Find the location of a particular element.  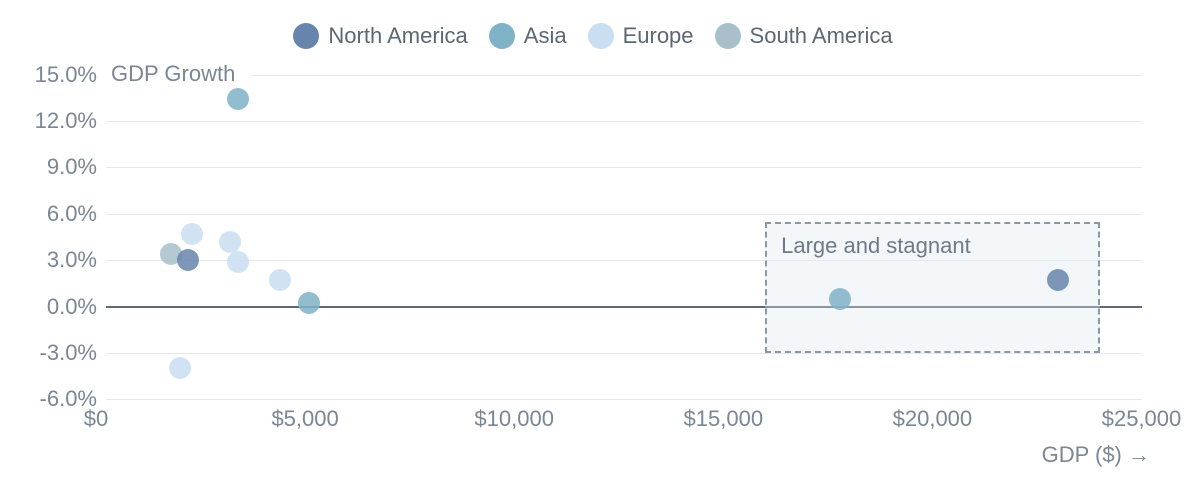

y-axis-title: GDP Growth is located at coordinates (173, 73).